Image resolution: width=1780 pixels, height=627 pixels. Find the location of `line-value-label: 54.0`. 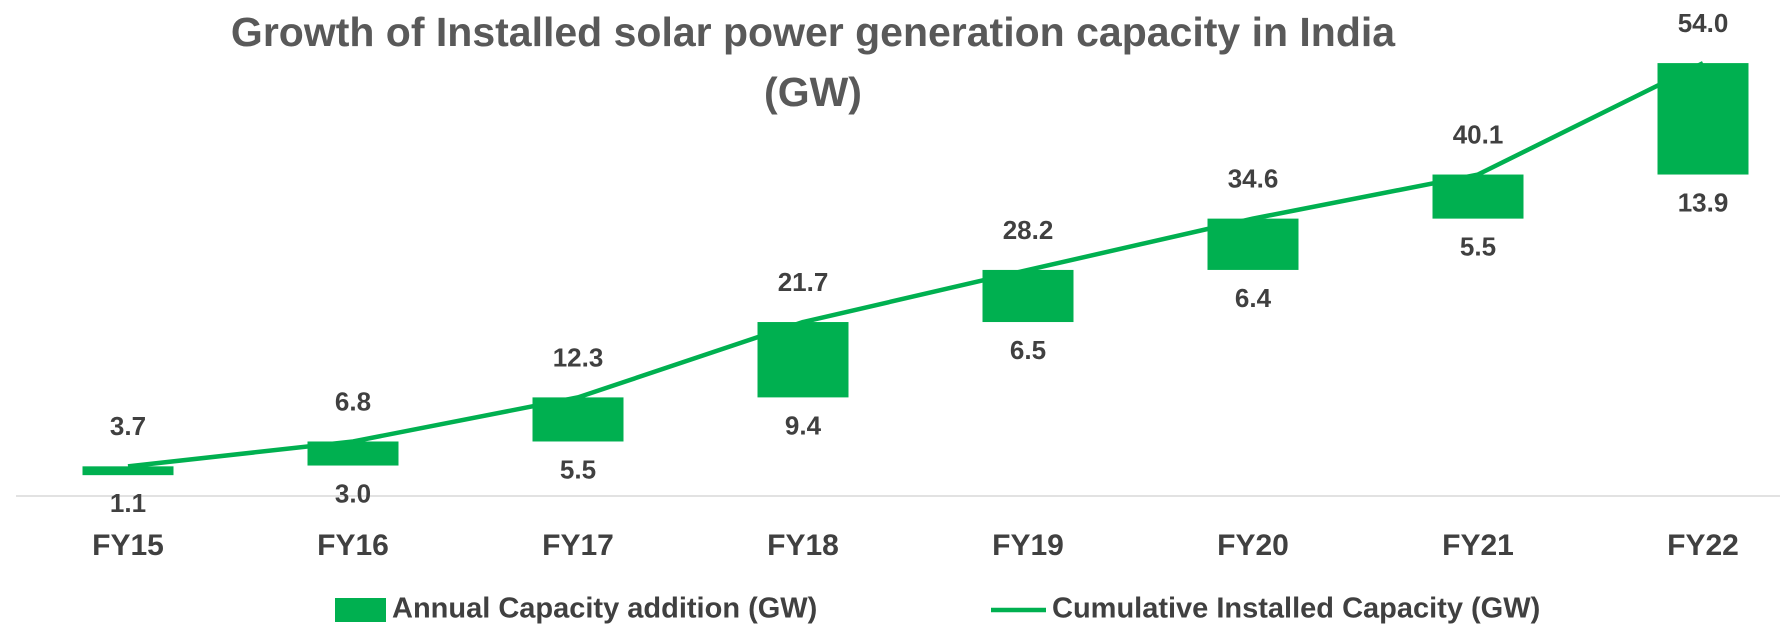

line-value-label: 54.0 is located at coordinates (1703, 23).